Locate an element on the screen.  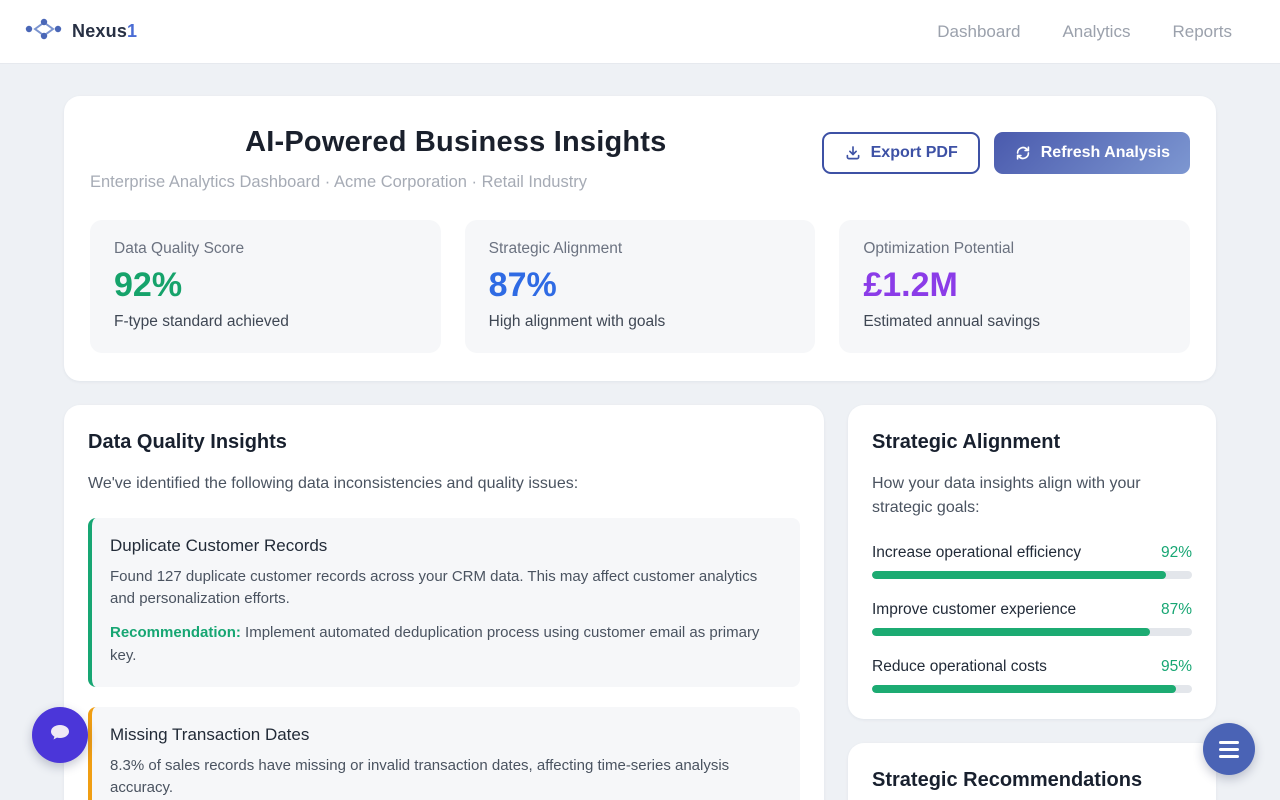
menu-fab-button is located at coordinates (1229, 749).